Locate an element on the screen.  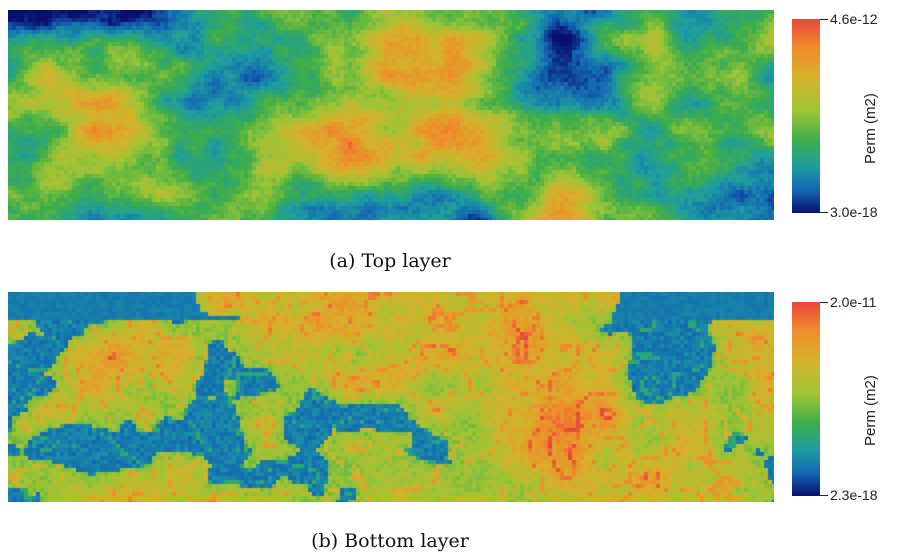
colorbar-max-label: 2.0e-11 is located at coordinates (853, 302).